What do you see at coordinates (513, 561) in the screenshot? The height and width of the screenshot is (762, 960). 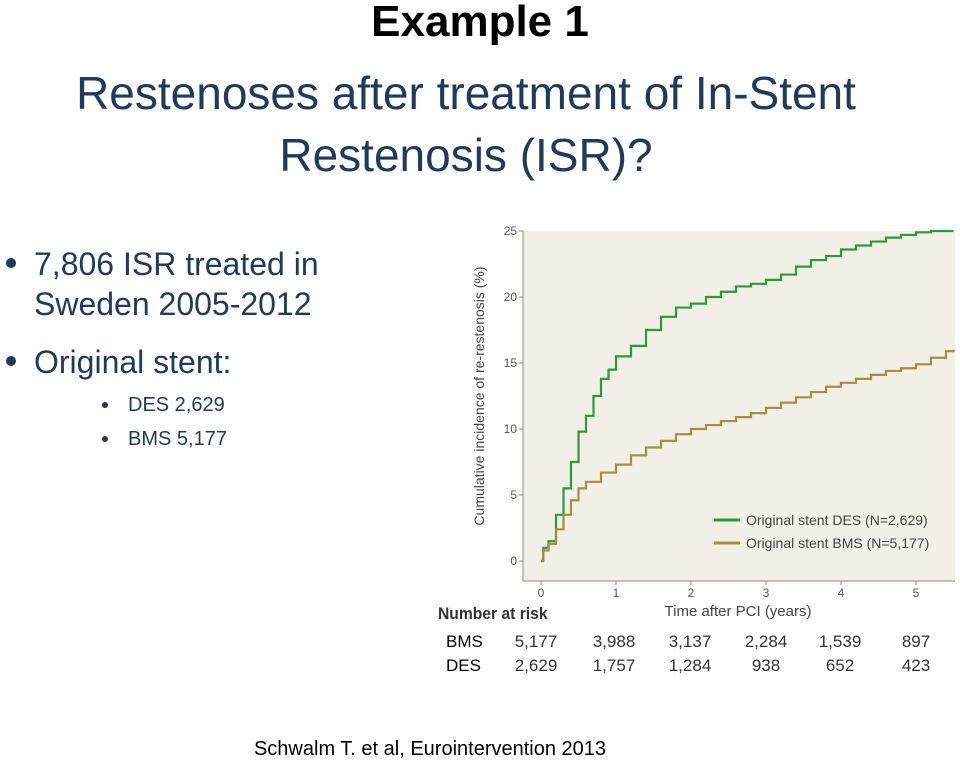 I see `y-tick-label: 0` at bounding box center [513, 561].